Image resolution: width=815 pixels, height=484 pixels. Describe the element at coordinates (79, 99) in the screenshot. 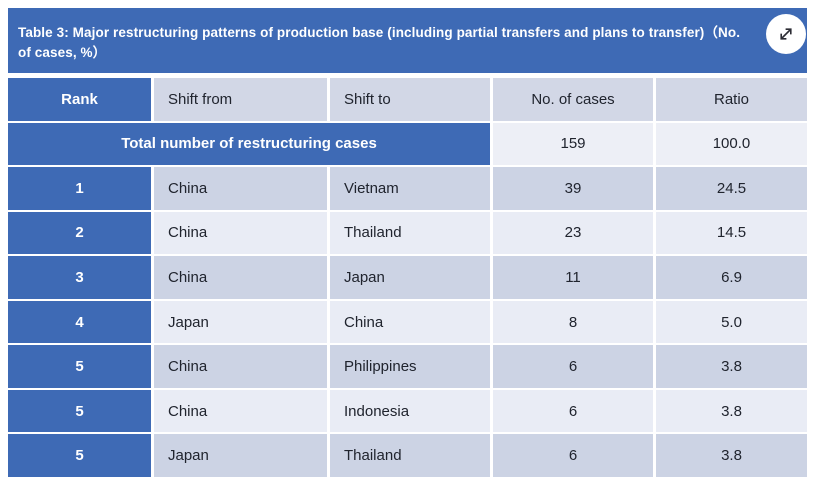

I see `col-header-rank: Rank` at that location.